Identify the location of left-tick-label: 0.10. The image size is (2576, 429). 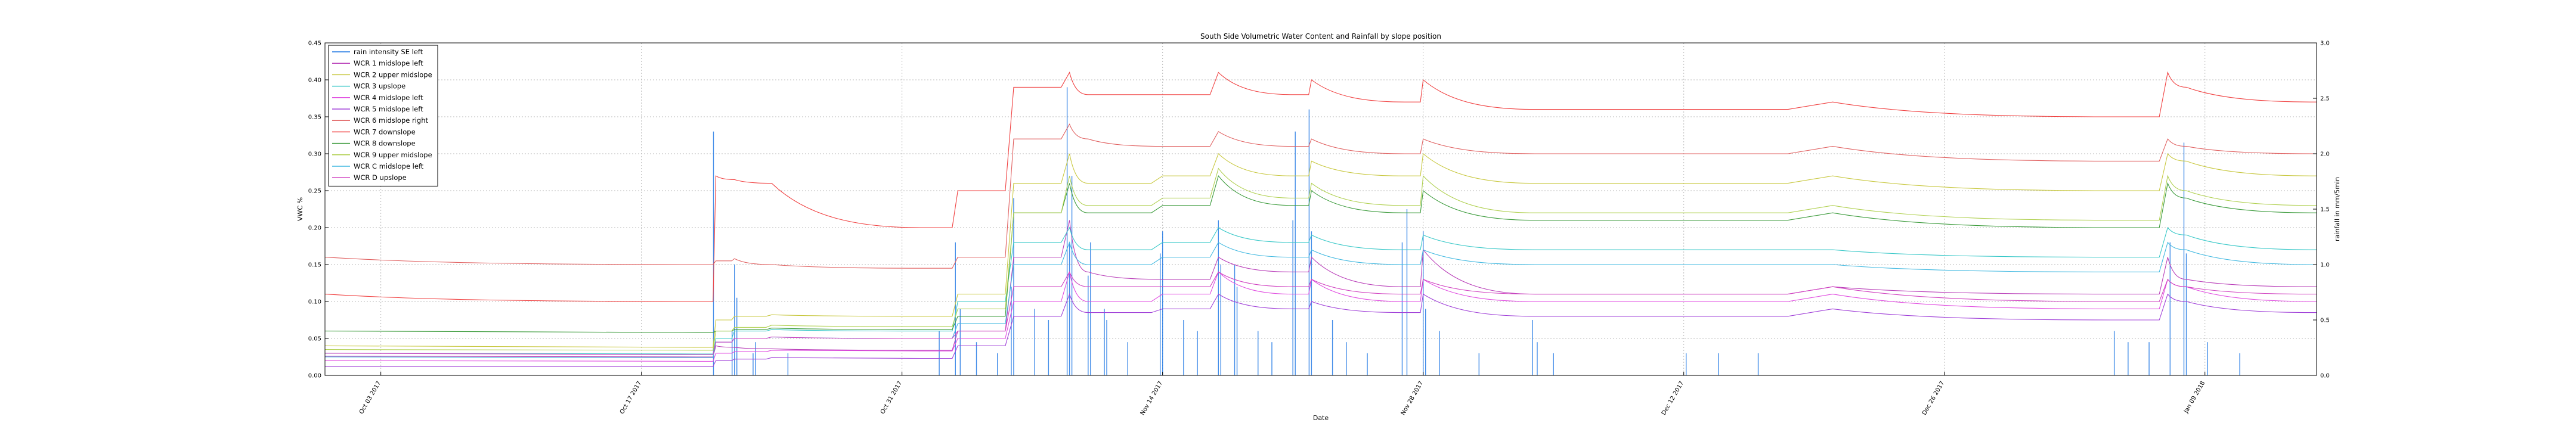
(315, 302).